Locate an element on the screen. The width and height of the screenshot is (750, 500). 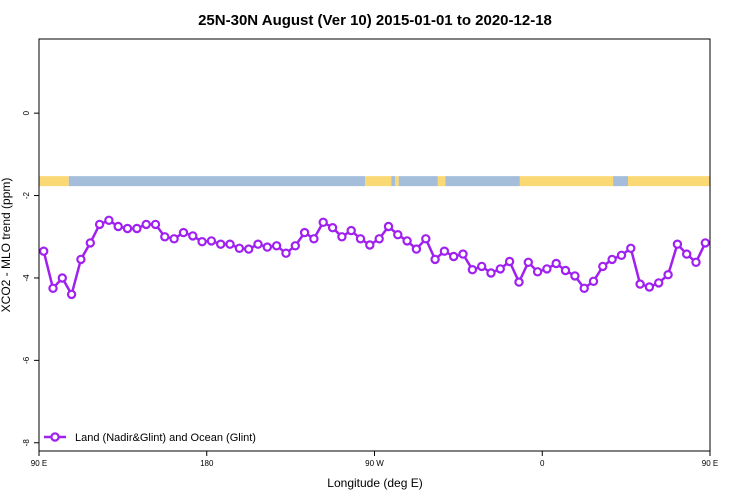
series-line is located at coordinates (374, 257).